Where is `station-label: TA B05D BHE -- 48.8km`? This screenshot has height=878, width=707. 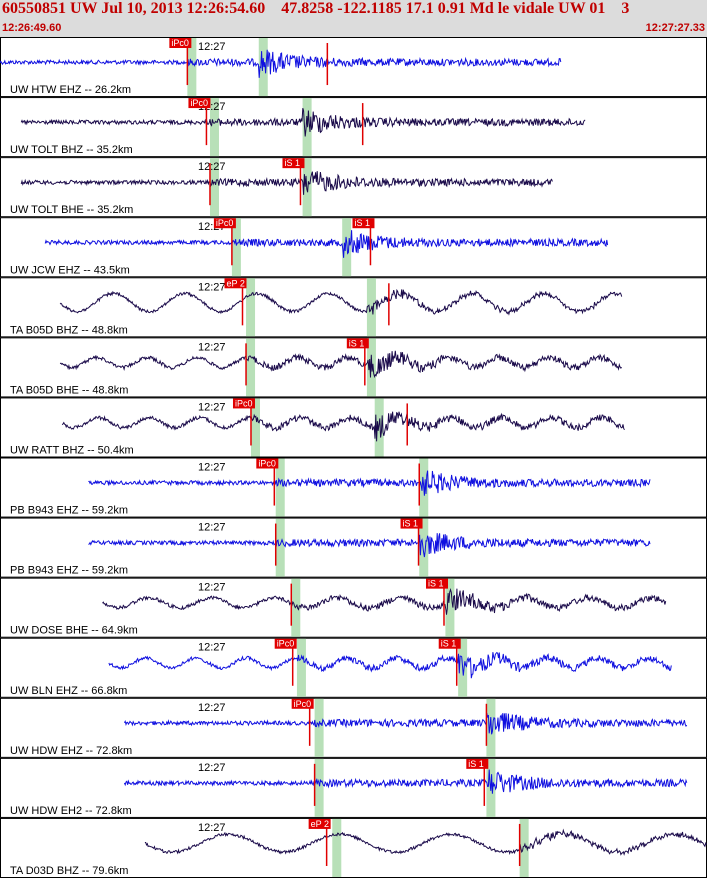
station-label: TA B05D BHE -- 48.8km is located at coordinates (69, 390).